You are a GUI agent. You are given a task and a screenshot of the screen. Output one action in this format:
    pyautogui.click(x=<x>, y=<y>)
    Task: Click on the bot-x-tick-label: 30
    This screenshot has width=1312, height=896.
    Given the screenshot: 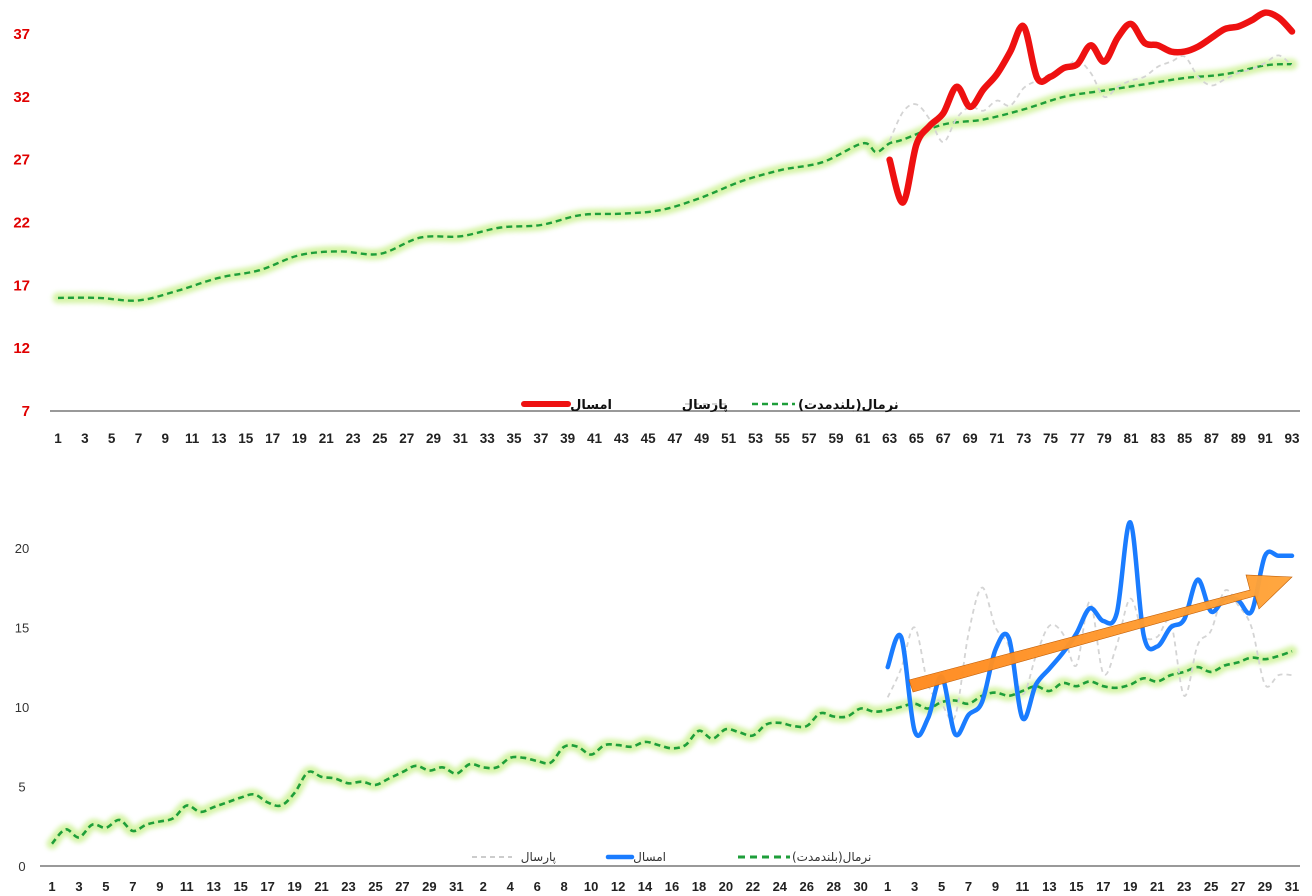 What is the action you would take?
    pyautogui.click(x=860, y=886)
    